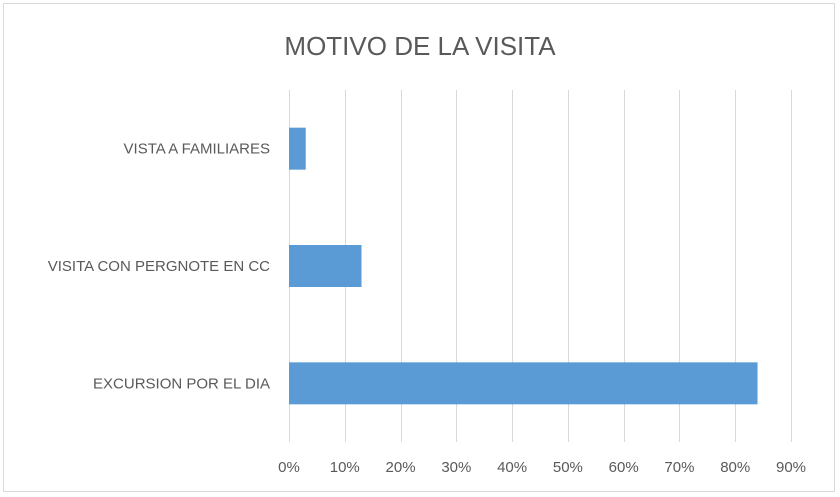  I want to click on x-tick-label: 20%, so click(401, 467).